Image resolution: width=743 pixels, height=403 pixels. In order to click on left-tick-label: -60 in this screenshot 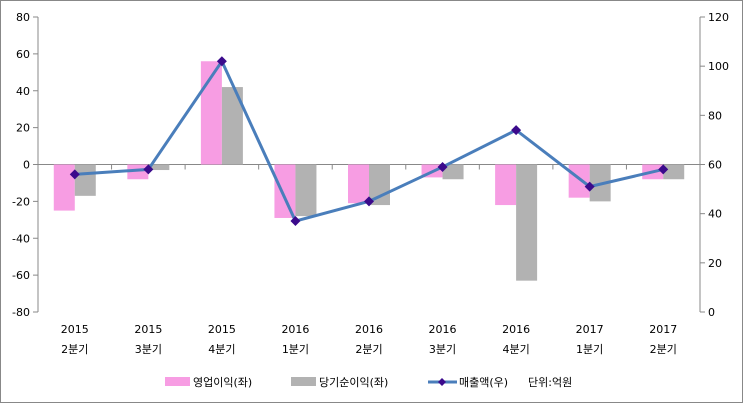, I will do `click(21, 275)`.